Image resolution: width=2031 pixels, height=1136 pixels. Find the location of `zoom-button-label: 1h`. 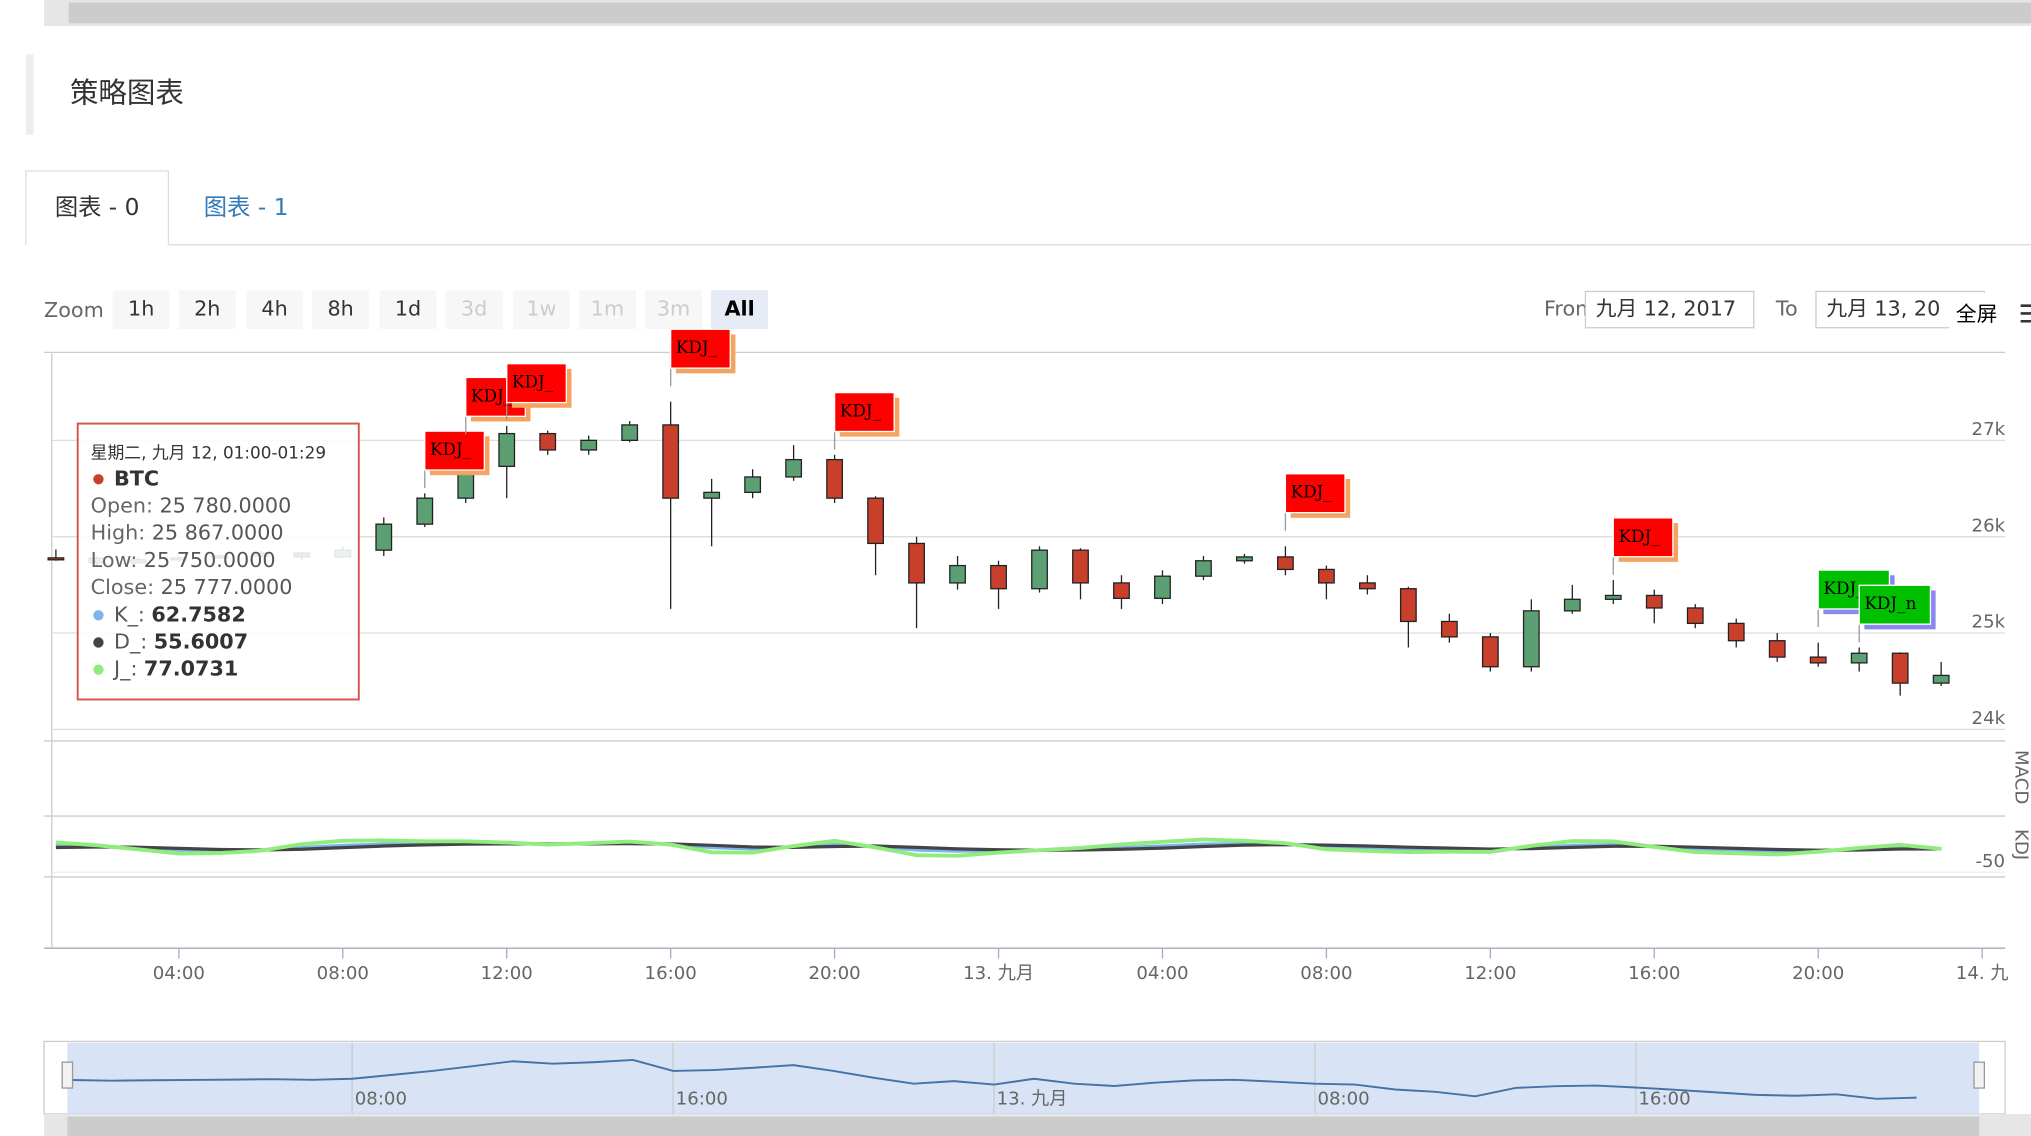

zoom-button-label: 1h is located at coordinates (141, 309).